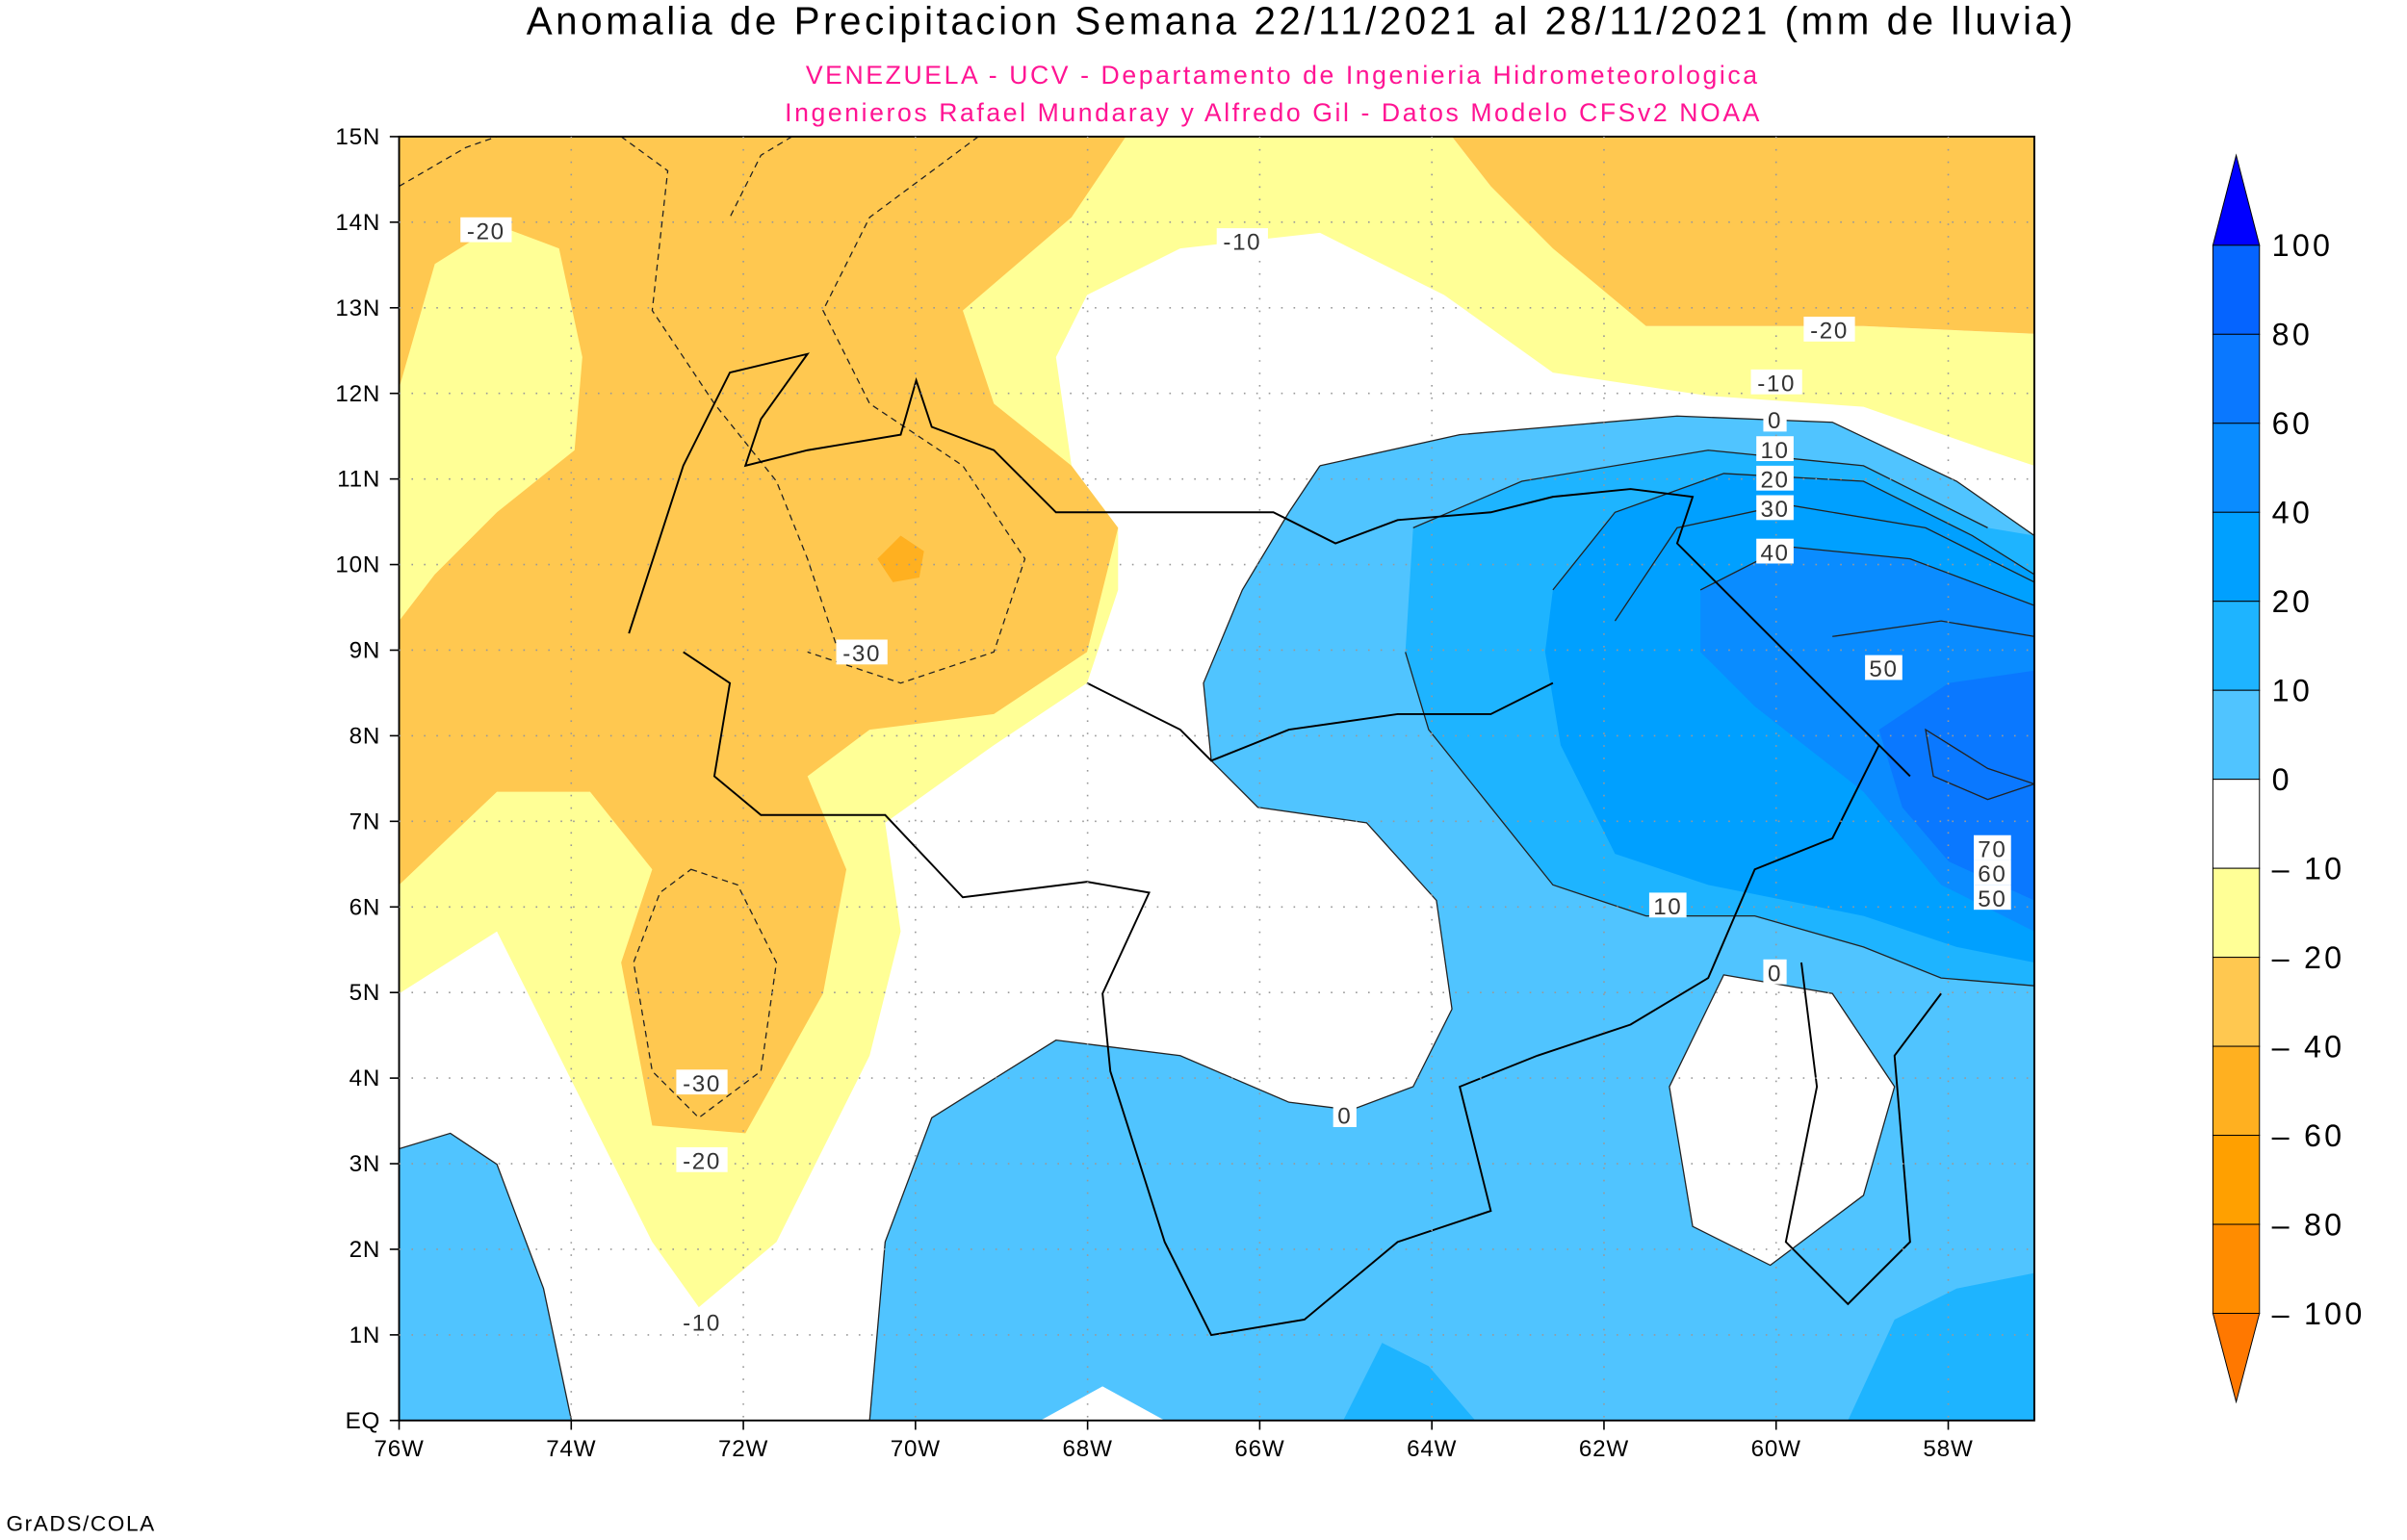  What do you see at coordinates (2236, 199) in the screenshot?
I see `colorbar-max-arrow` at bounding box center [2236, 199].